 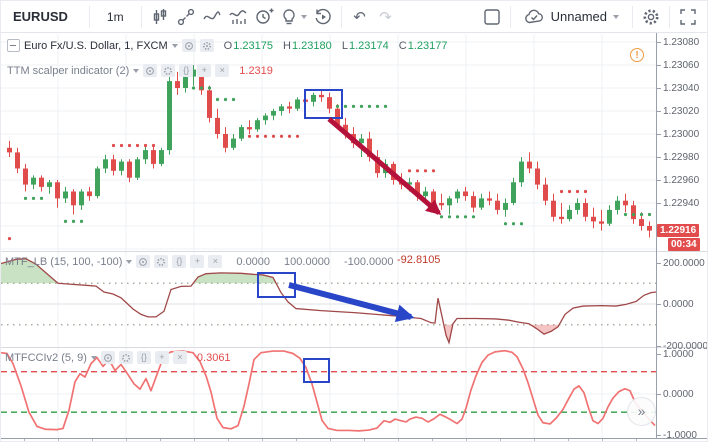 I want to click on top-toolbar: EURUSD 1m, so click(x=354, y=17).